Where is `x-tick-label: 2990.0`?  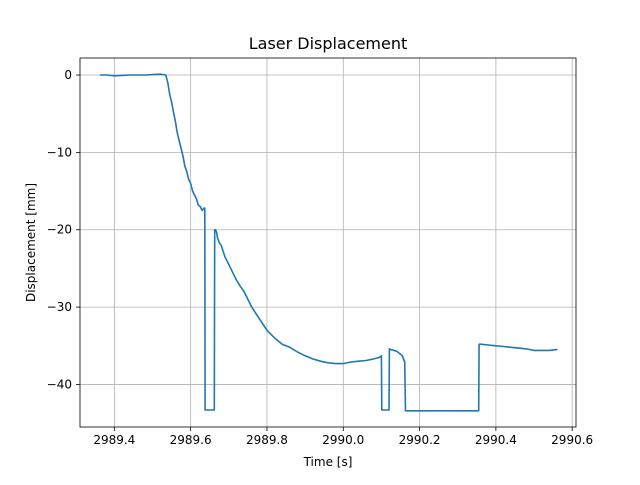
x-tick-label: 2990.0 is located at coordinates (343, 440).